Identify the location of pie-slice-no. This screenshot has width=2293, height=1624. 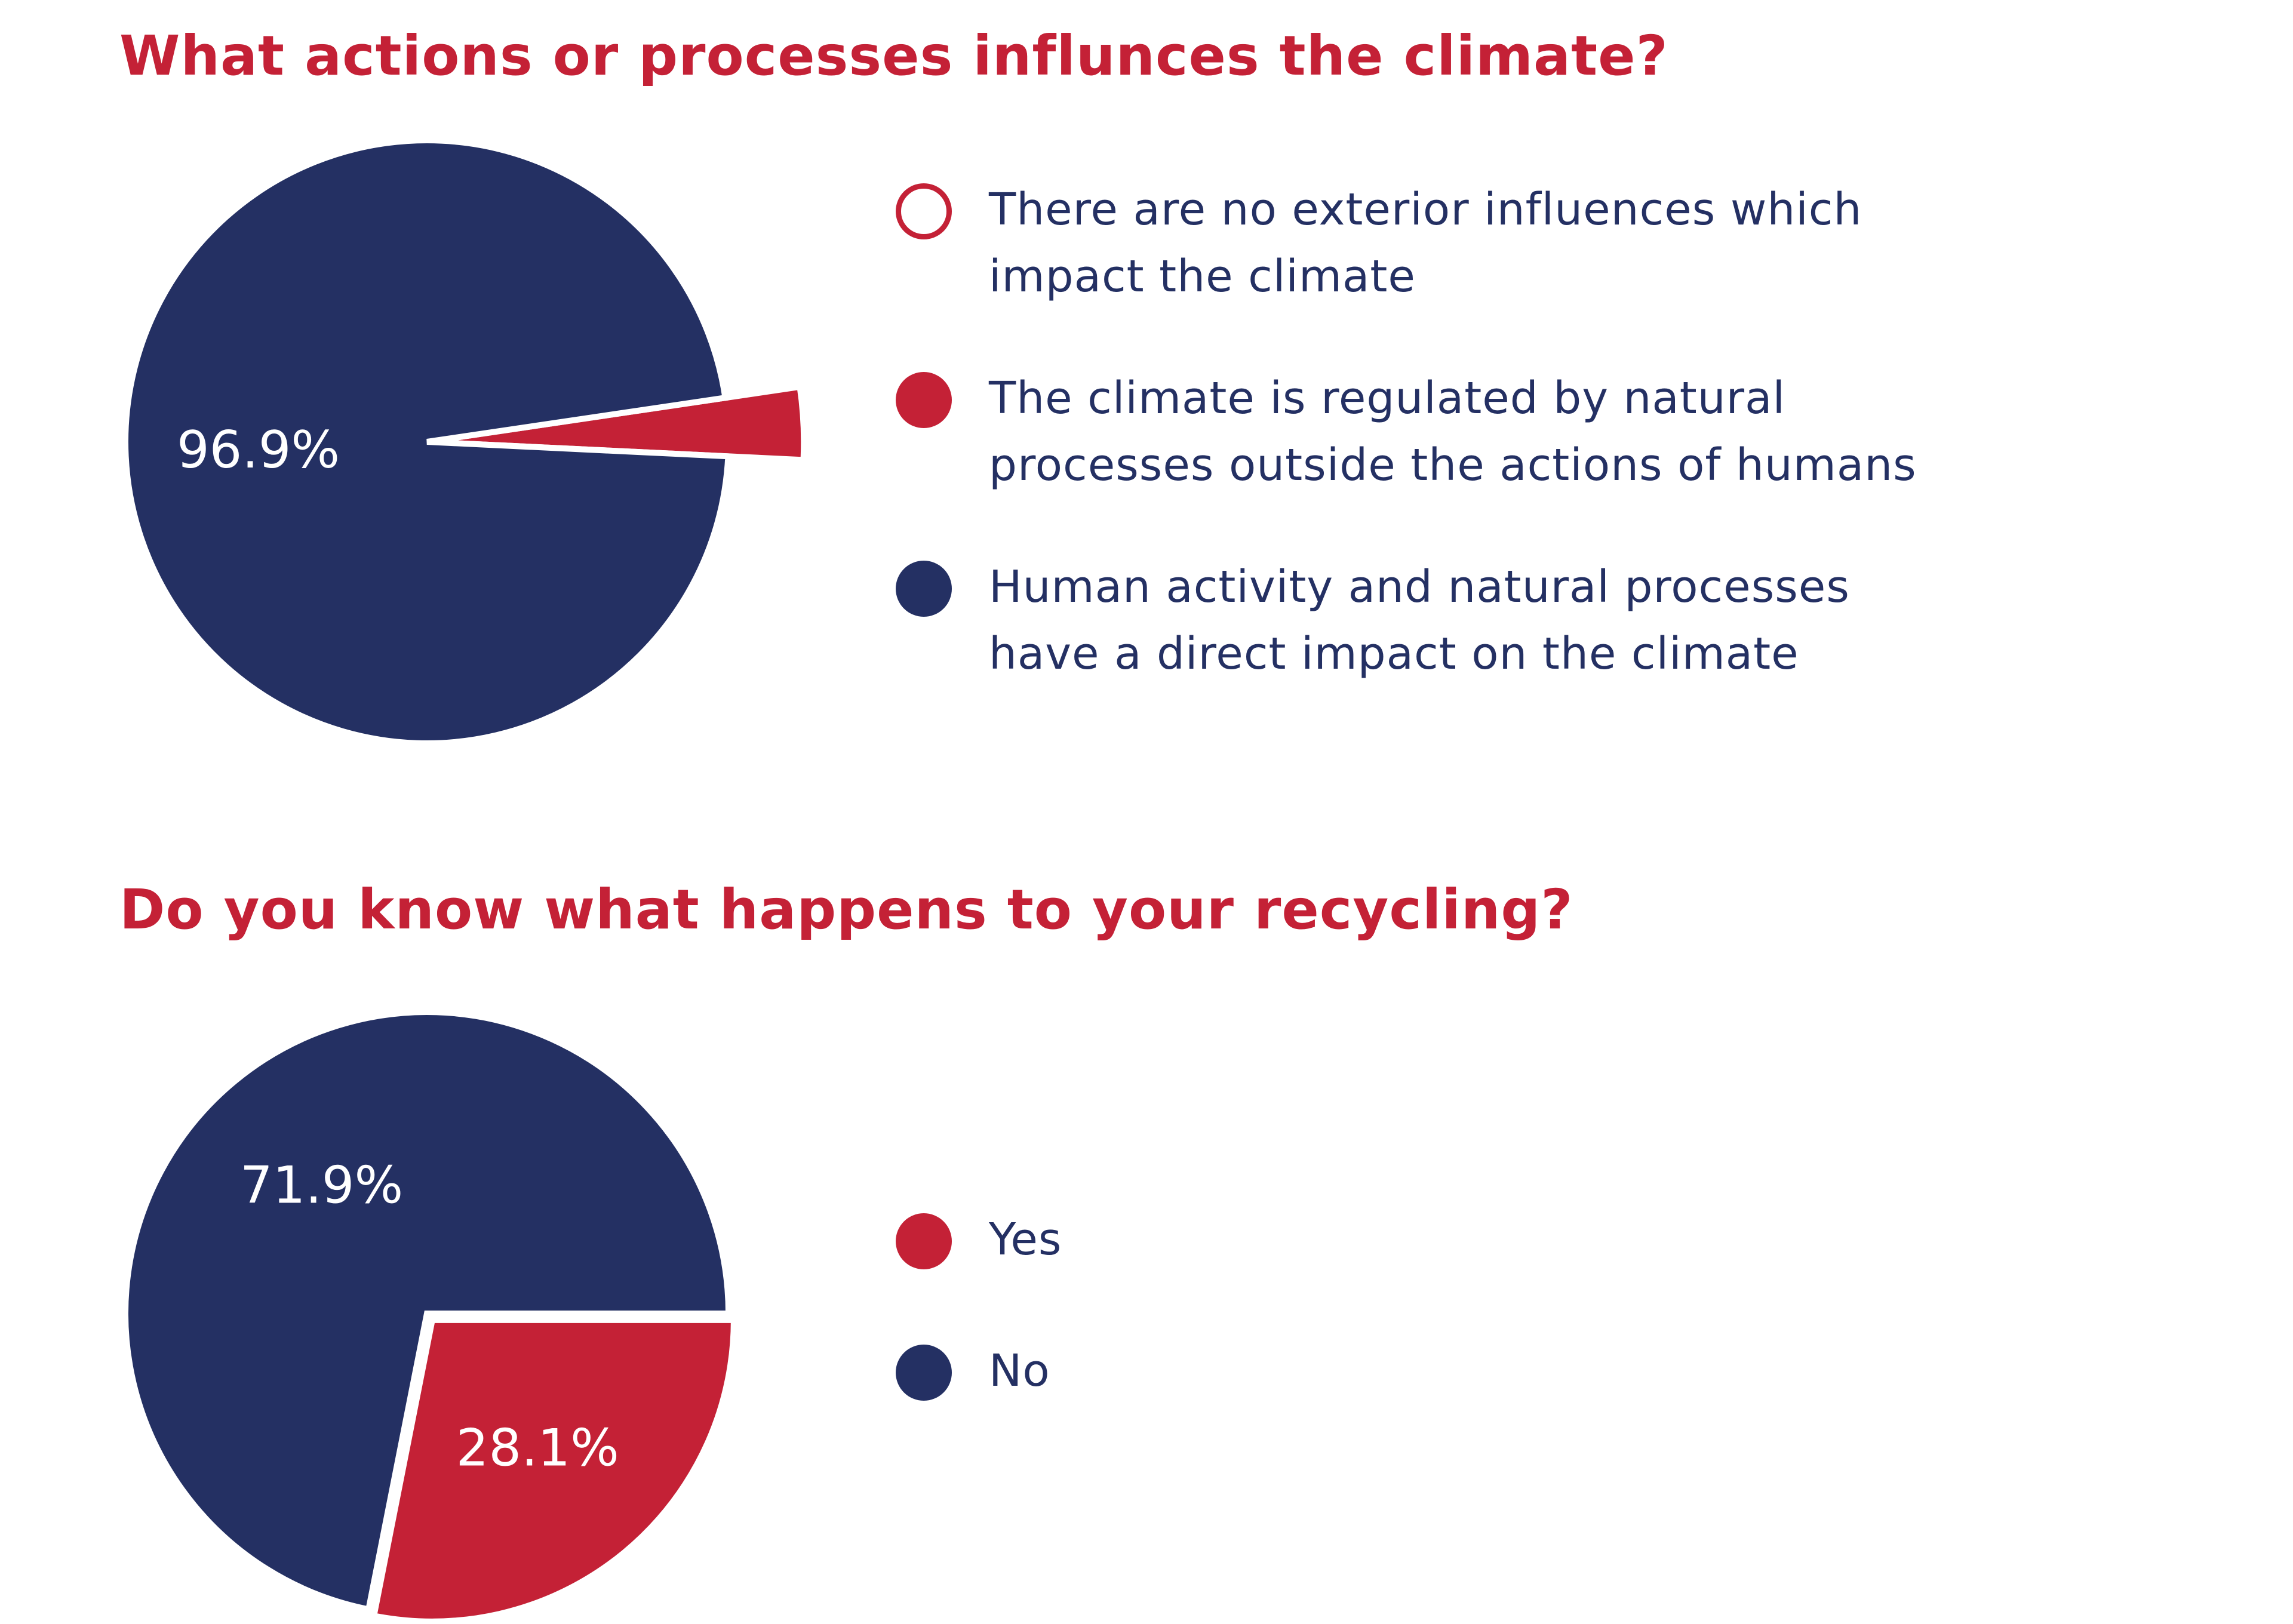
(427, 1311).